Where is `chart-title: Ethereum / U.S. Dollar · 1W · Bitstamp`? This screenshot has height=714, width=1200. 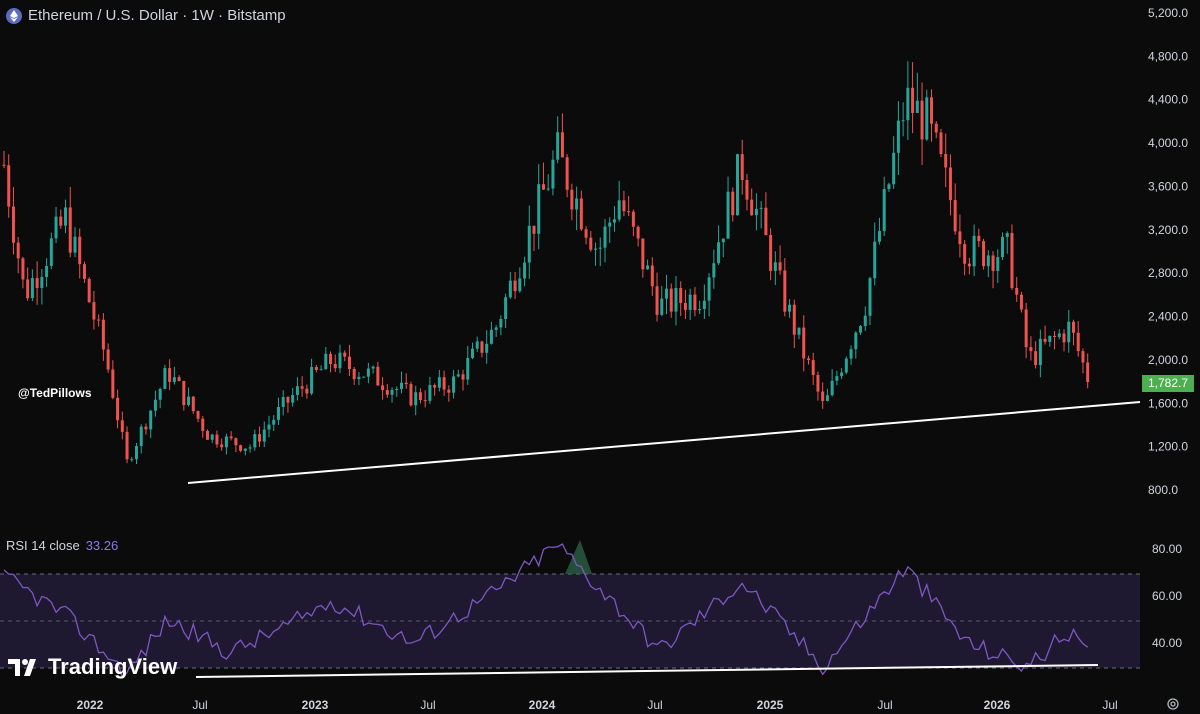 chart-title: Ethereum / U.S. Dollar · 1W · Bitstamp is located at coordinates (146, 15).